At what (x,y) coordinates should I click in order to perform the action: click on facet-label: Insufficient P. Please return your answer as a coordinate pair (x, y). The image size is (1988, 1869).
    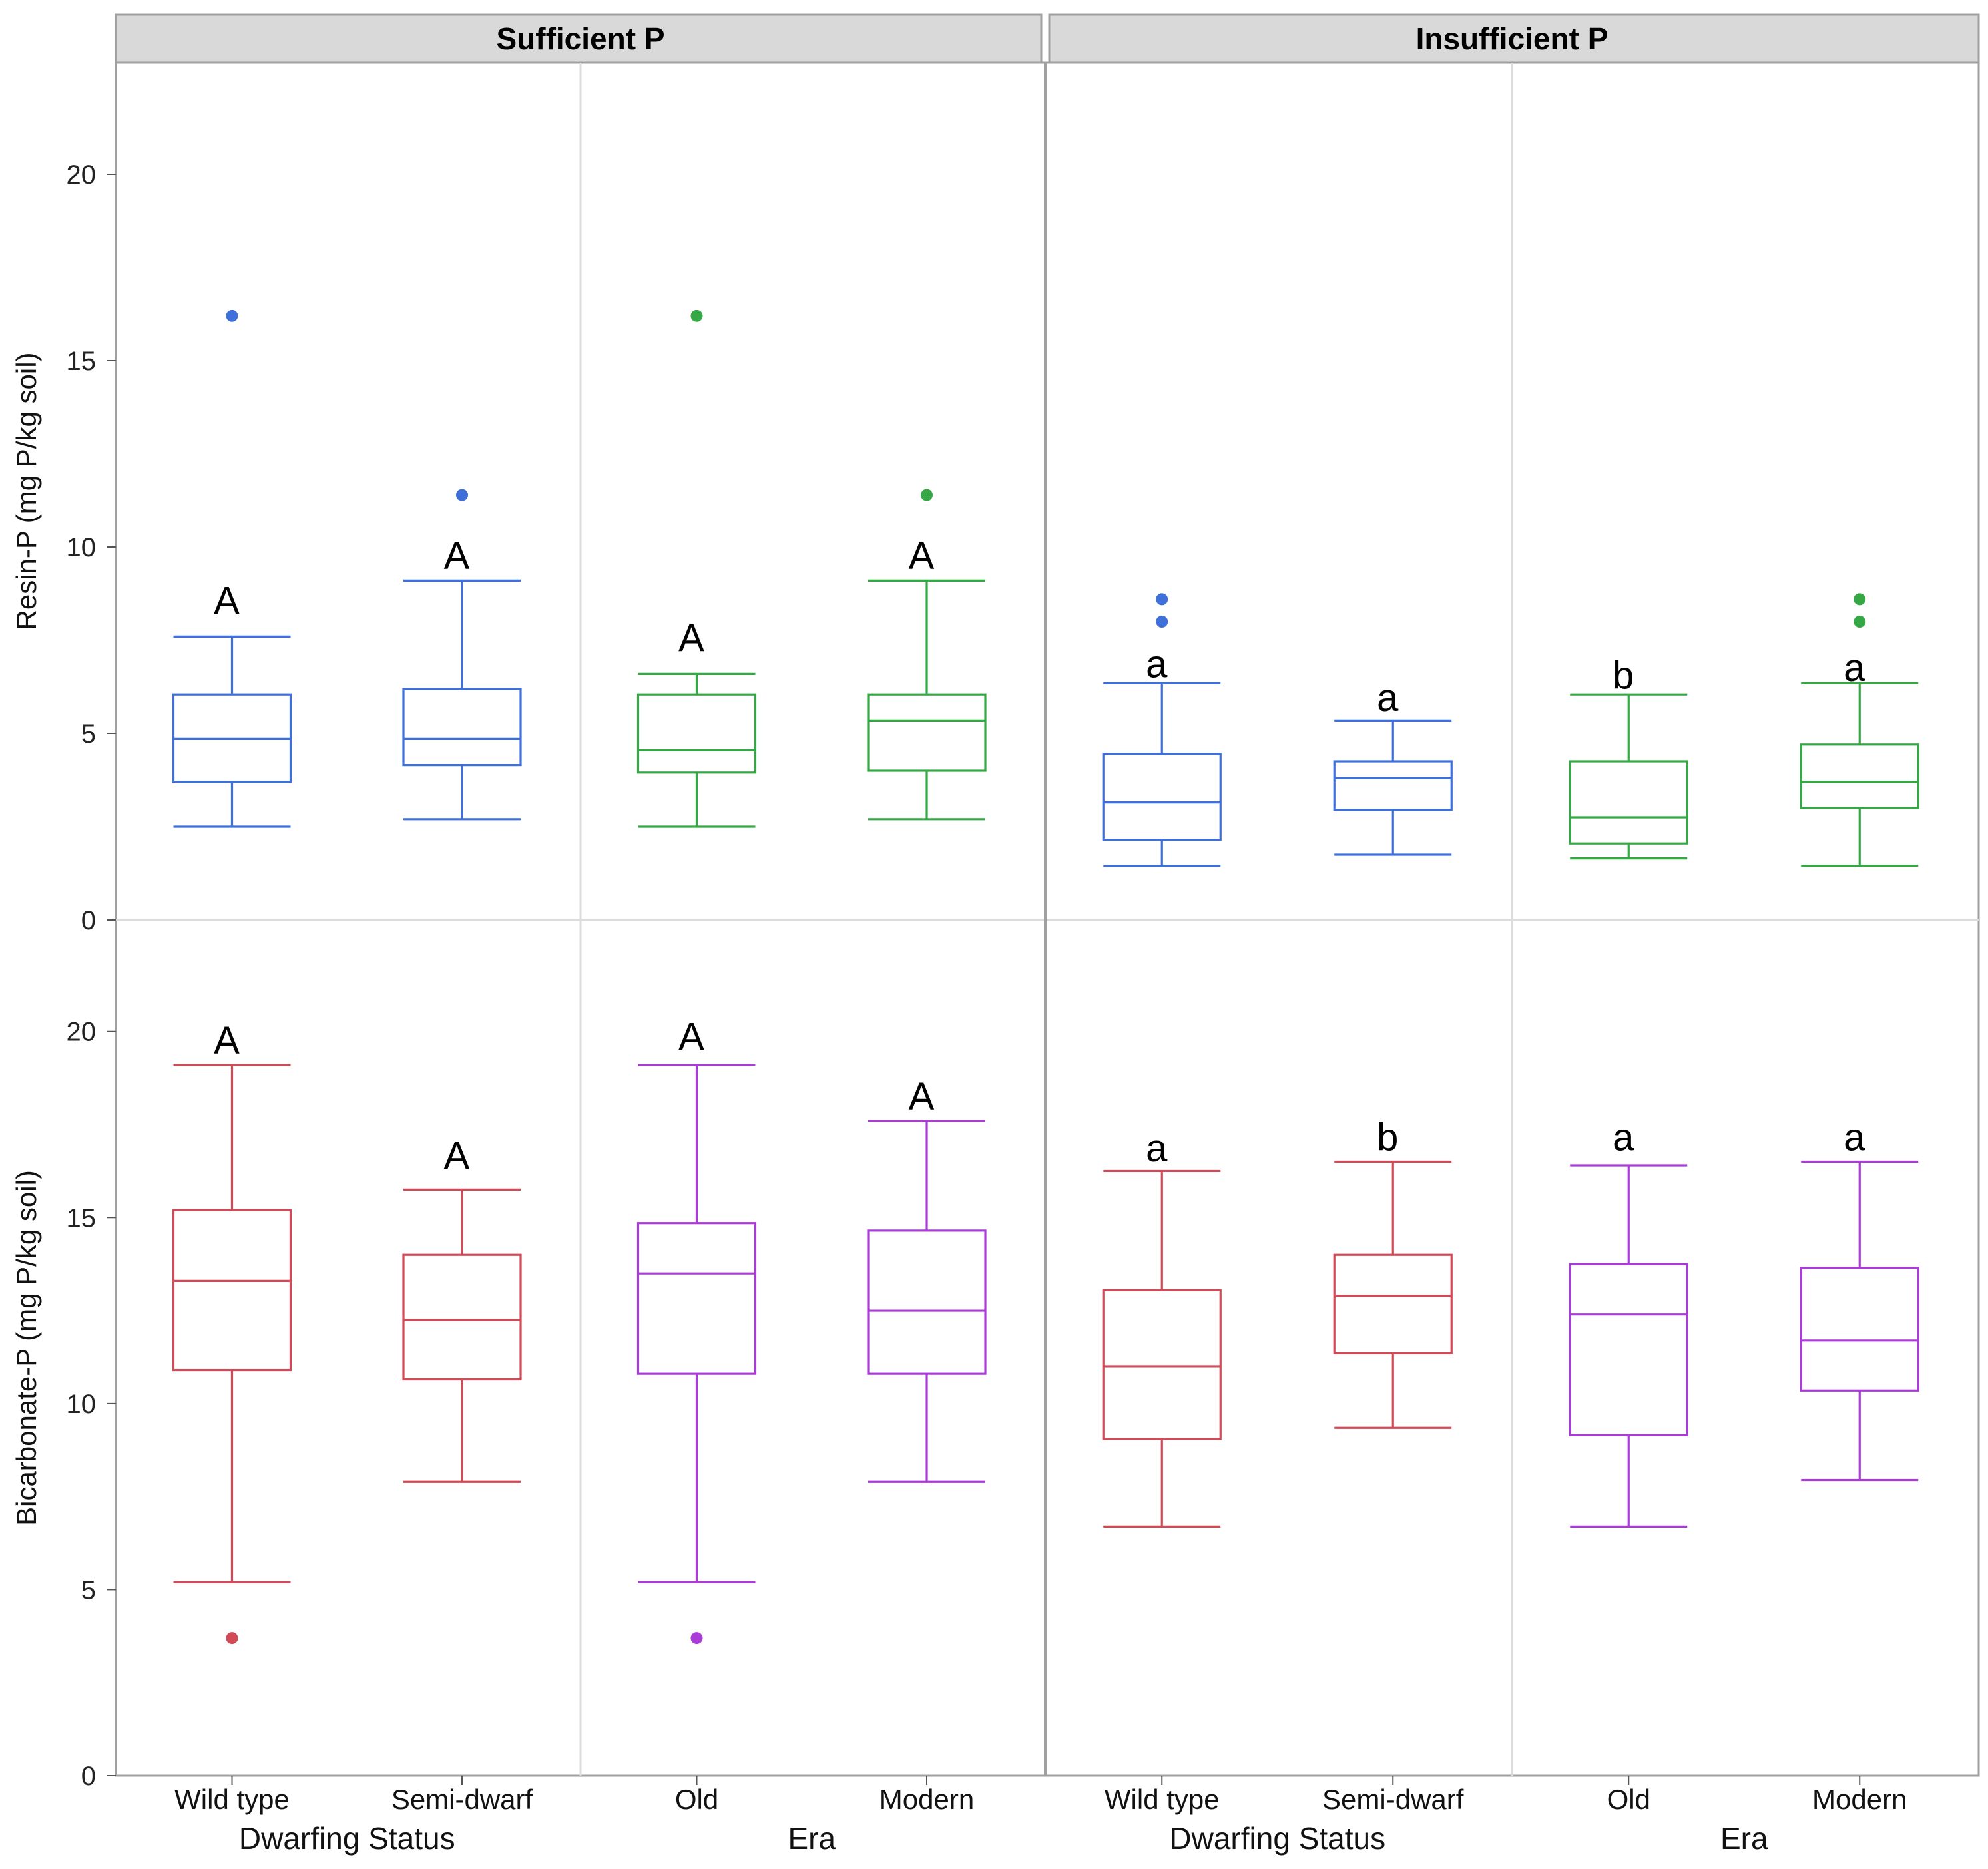
    Looking at the image, I should click on (1512, 38).